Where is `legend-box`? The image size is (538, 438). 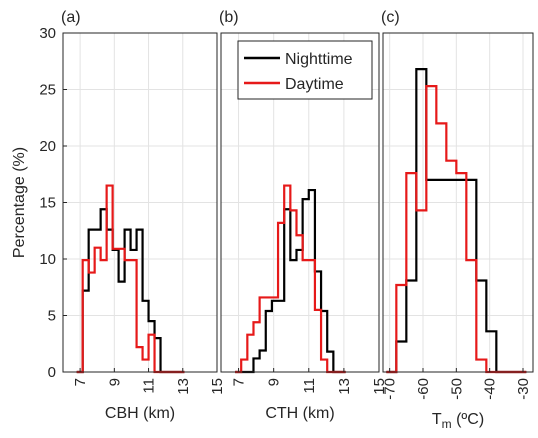 legend-box is located at coordinates (305, 70).